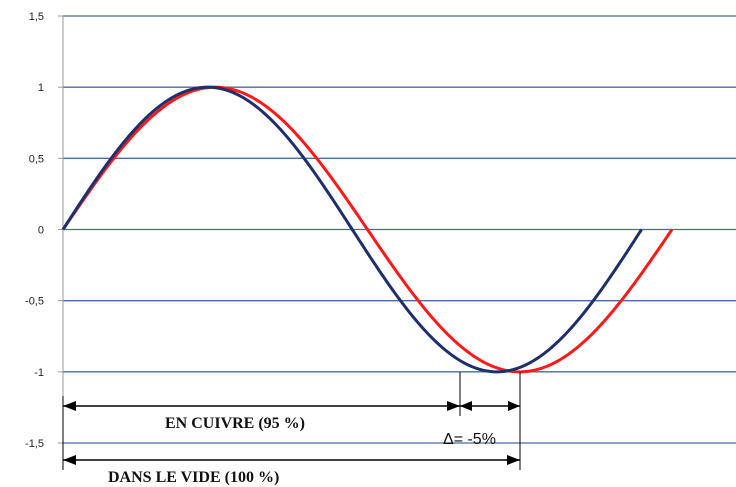 The height and width of the screenshot is (487, 736). What do you see at coordinates (34, 444) in the screenshot?
I see `y-tick-label: -1,5` at bounding box center [34, 444].